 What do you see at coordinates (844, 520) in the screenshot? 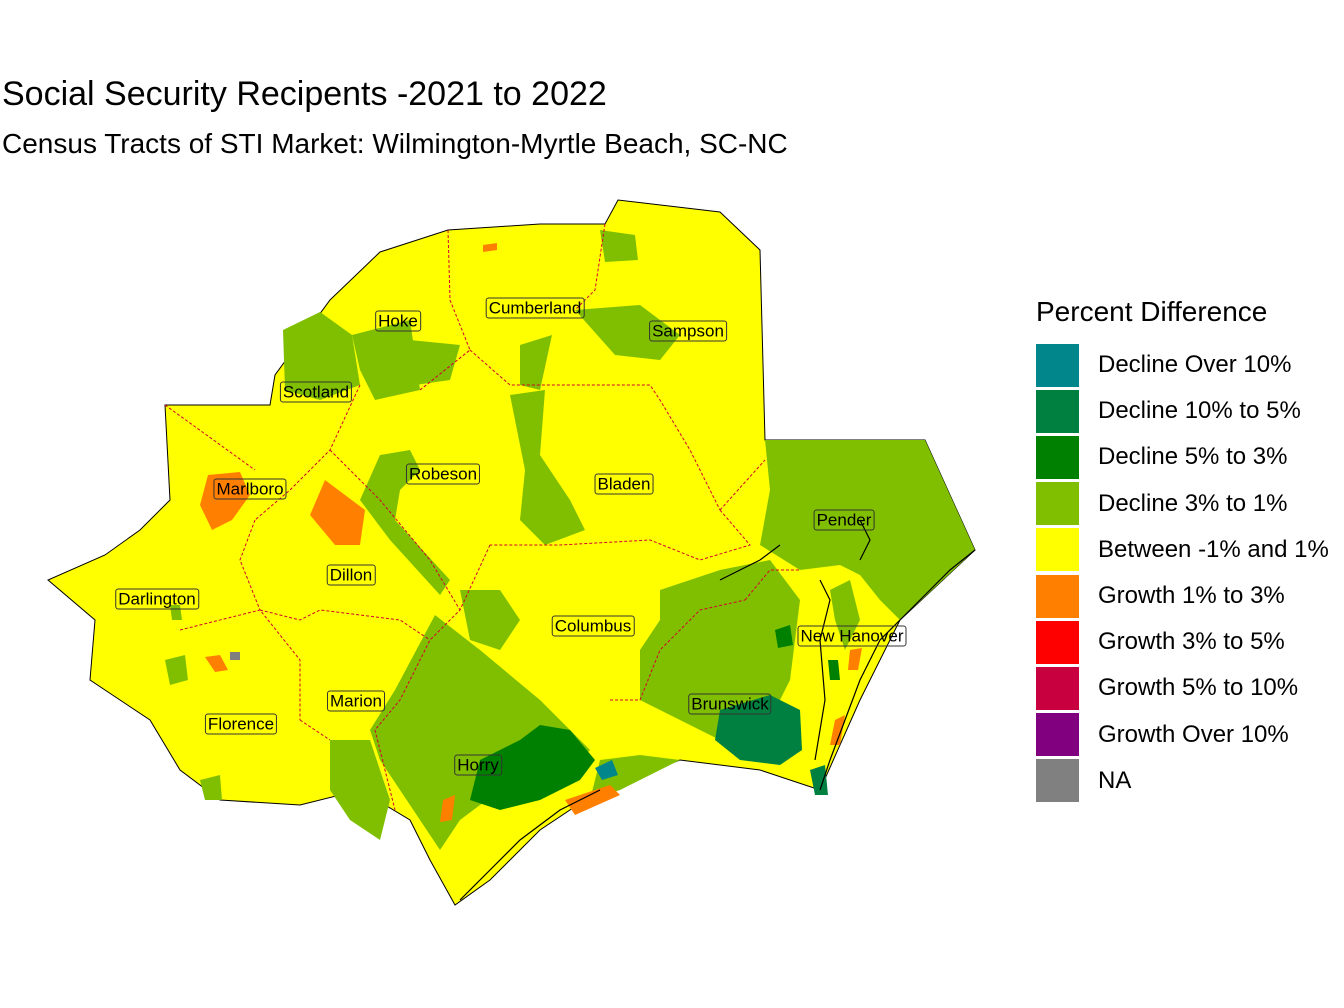
I see `county-label-pender: Pender` at bounding box center [844, 520].